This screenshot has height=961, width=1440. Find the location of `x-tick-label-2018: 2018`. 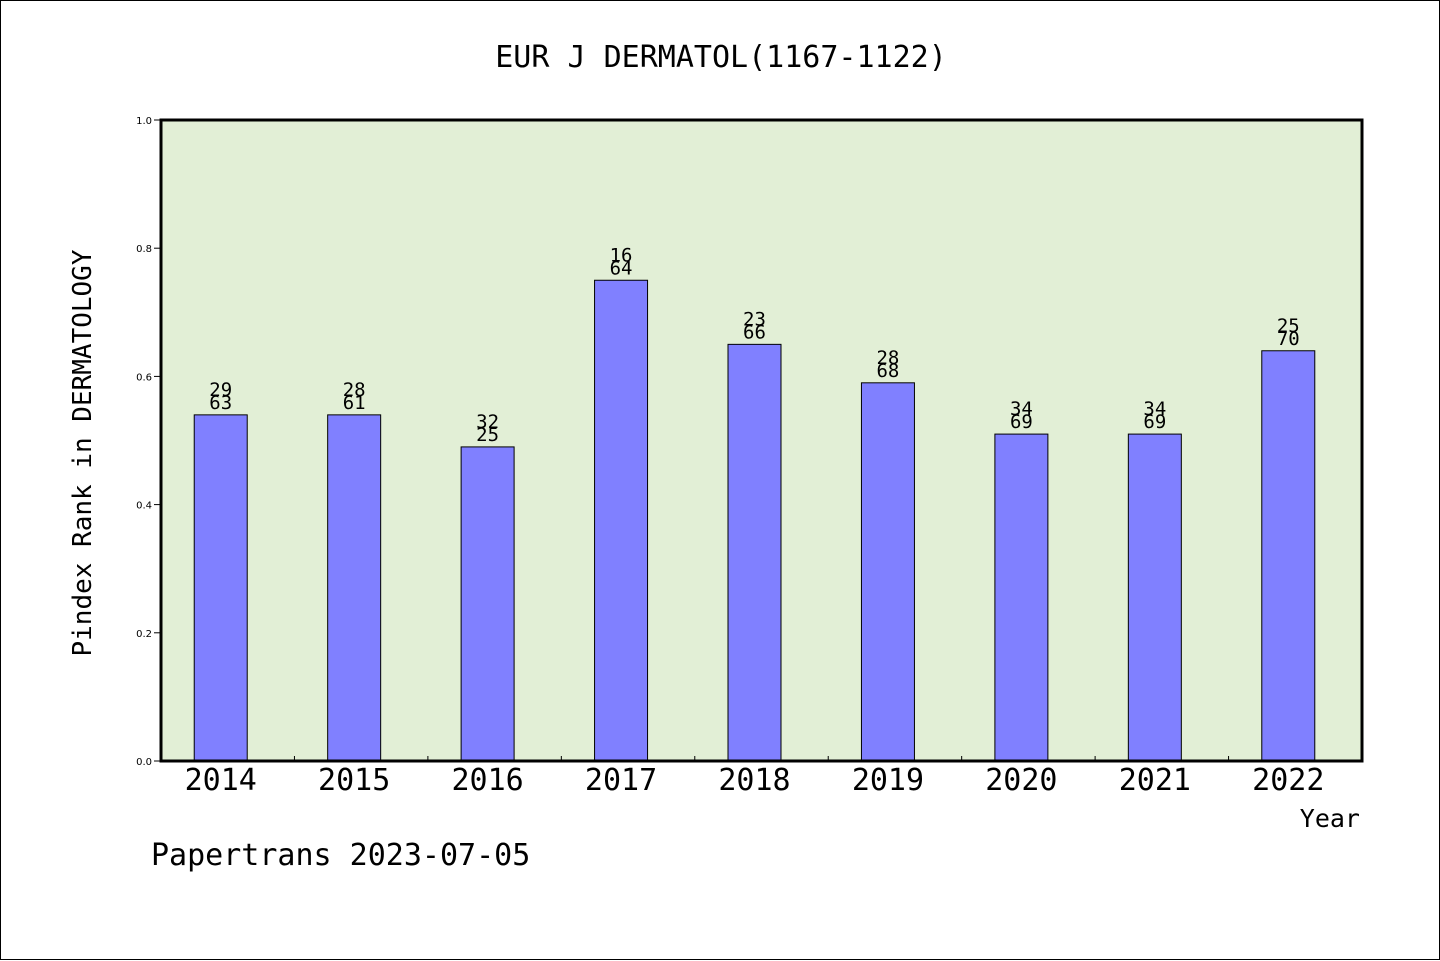

x-tick-label-2018: 2018 is located at coordinates (754, 780).